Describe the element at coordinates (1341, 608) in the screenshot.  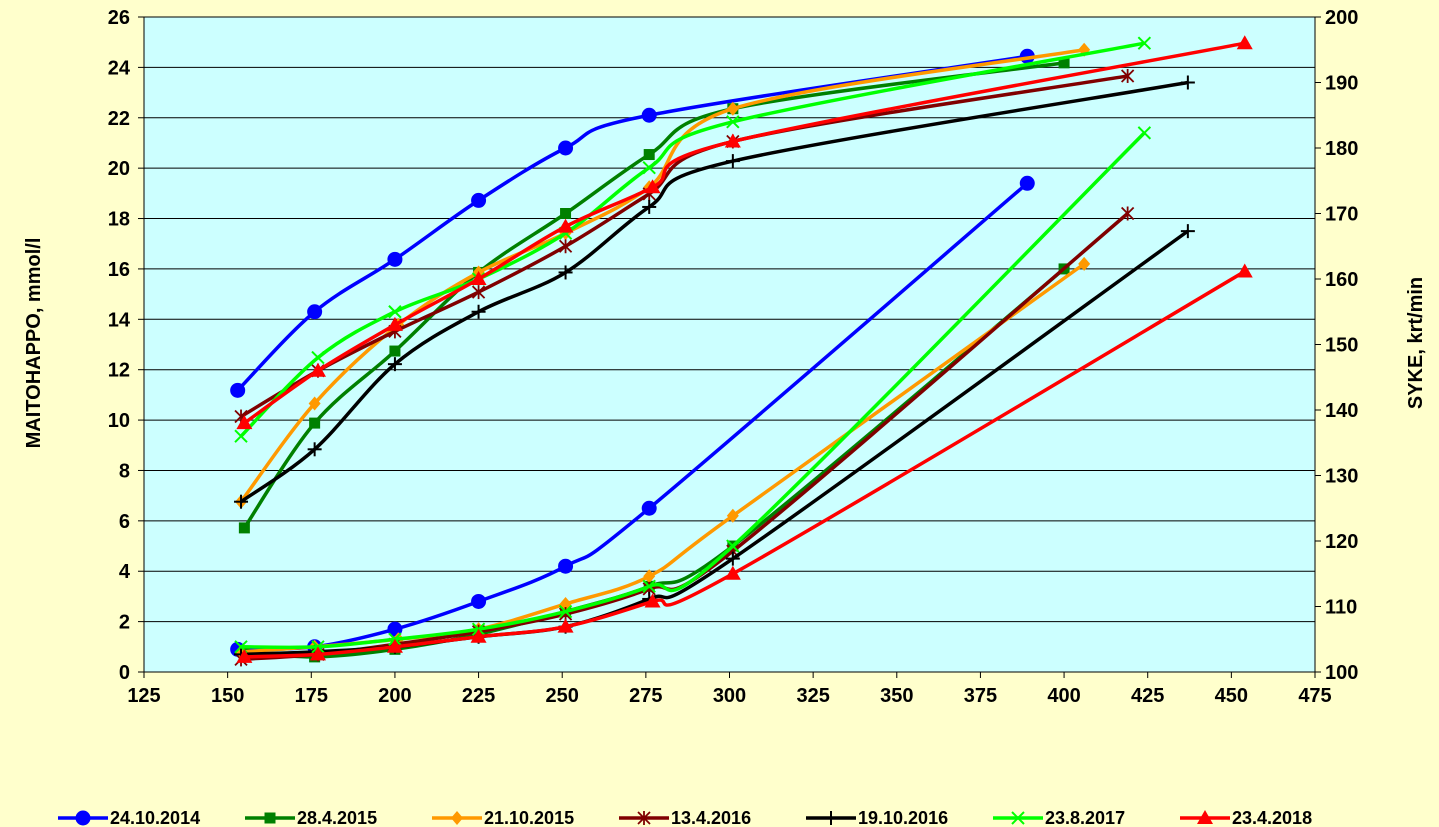
I see `y2-tick-label: 110` at that location.